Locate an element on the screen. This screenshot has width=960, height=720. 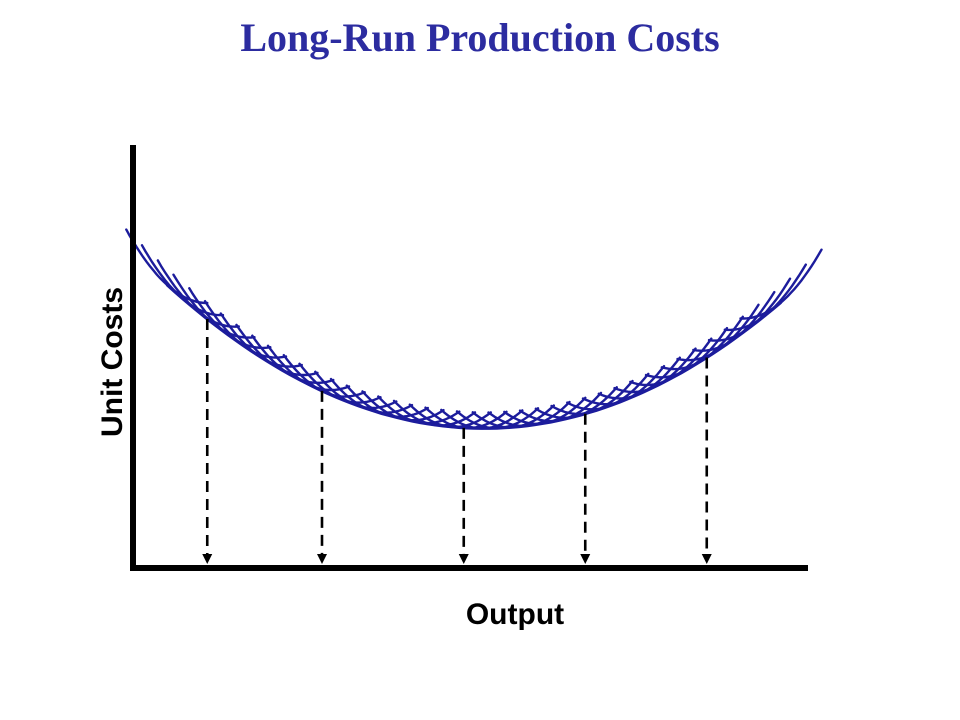
chart-title: Long-Run Production Costs is located at coordinates (480, 37).